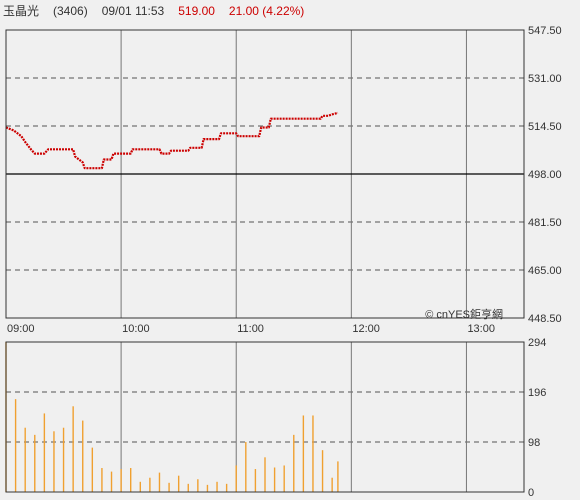 The height and width of the screenshot is (500, 580). Describe the element at coordinates (545, 31) in the screenshot. I see `price-y-tick-label: 547.50` at that location.